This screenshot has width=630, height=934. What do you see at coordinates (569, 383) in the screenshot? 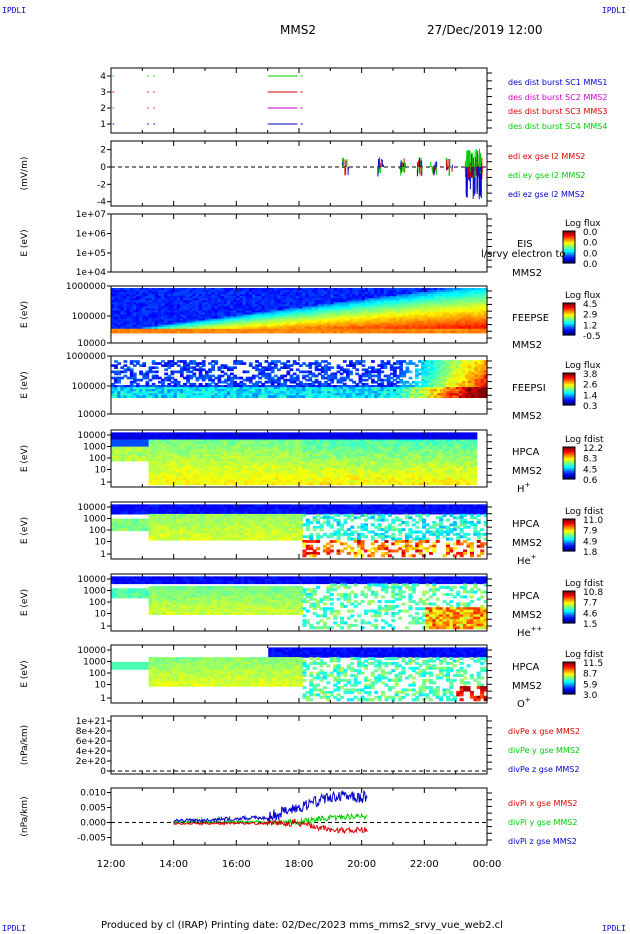
I see `colorbar-cell` at bounding box center [569, 383].